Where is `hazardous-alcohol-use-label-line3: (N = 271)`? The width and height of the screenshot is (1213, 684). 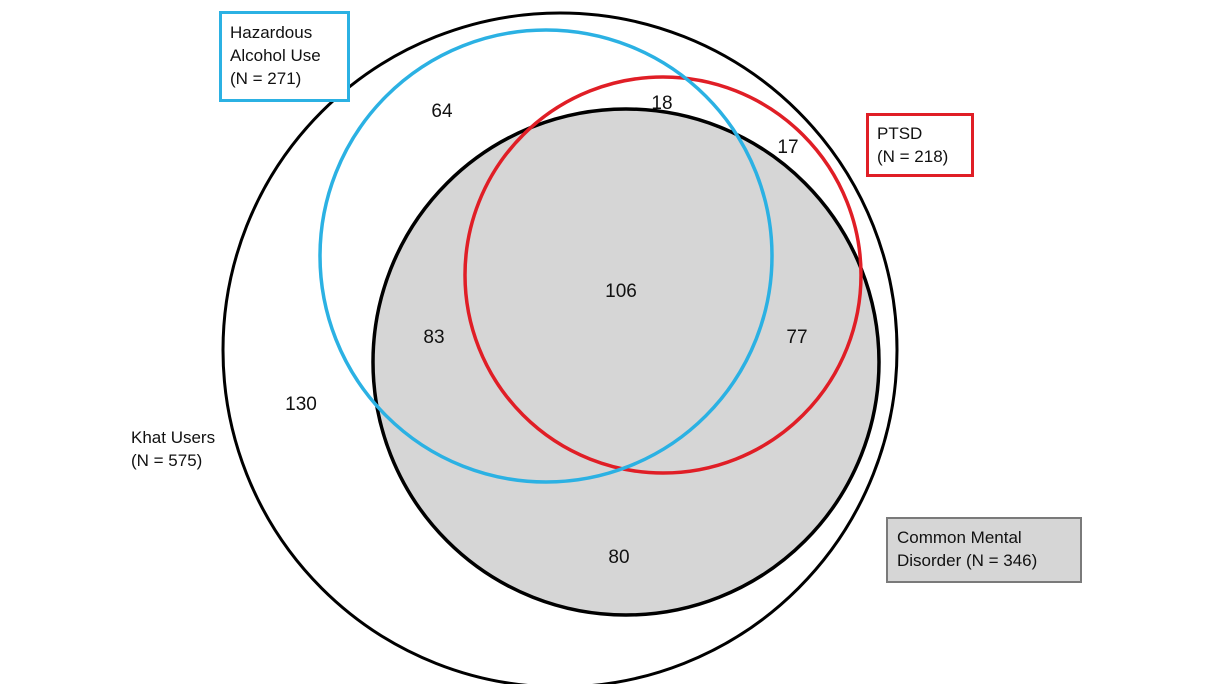
hazardous-alcohol-use-label-line3: (N = 271) is located at coordinates (266, 78).